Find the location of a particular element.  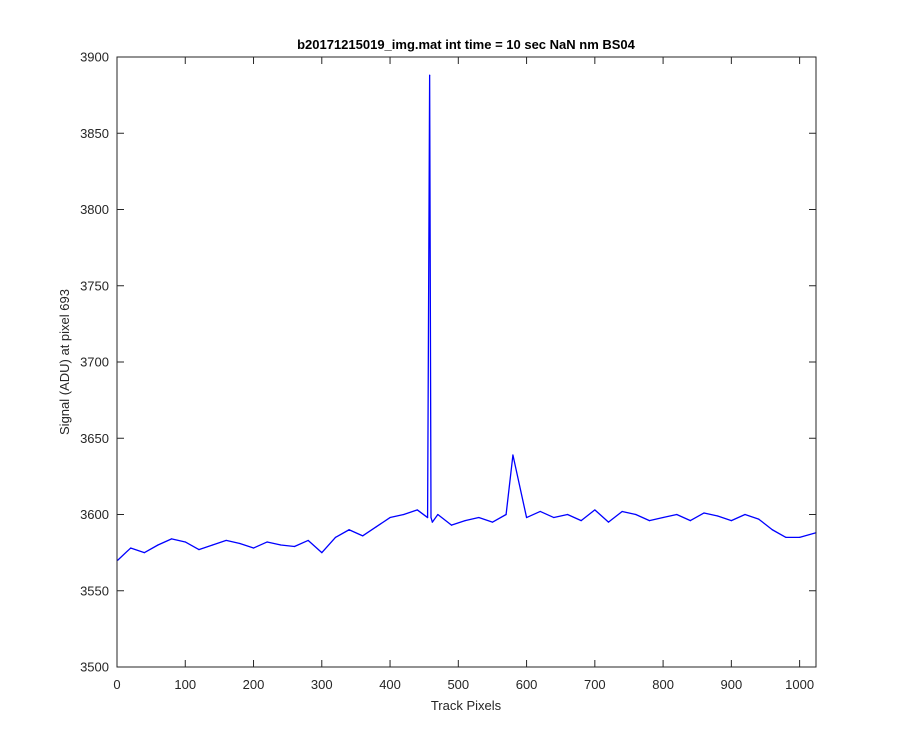

y-tick-label: 3500 is located at coordinates (94, 667).